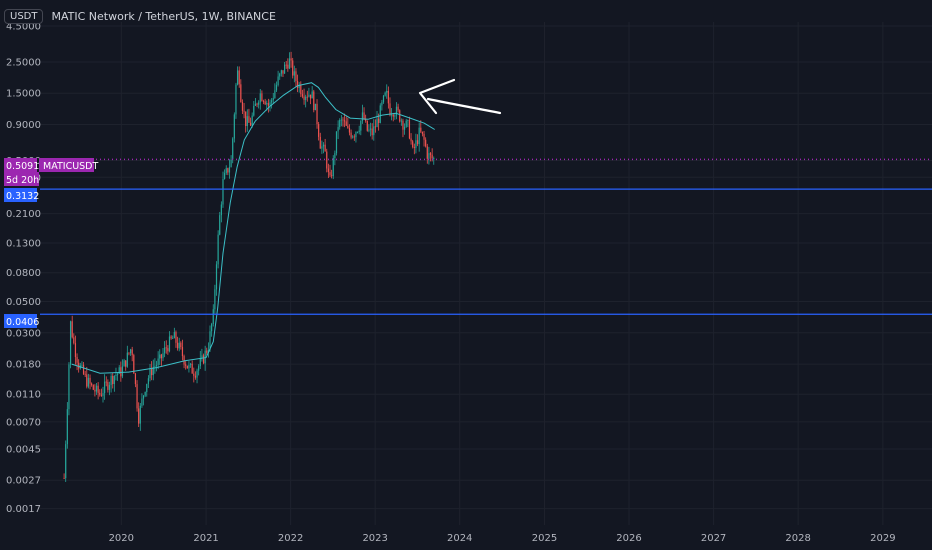  Describe the element at coordinates (460, 96) in the screenshot. I see `arrow-annotation` at that location.